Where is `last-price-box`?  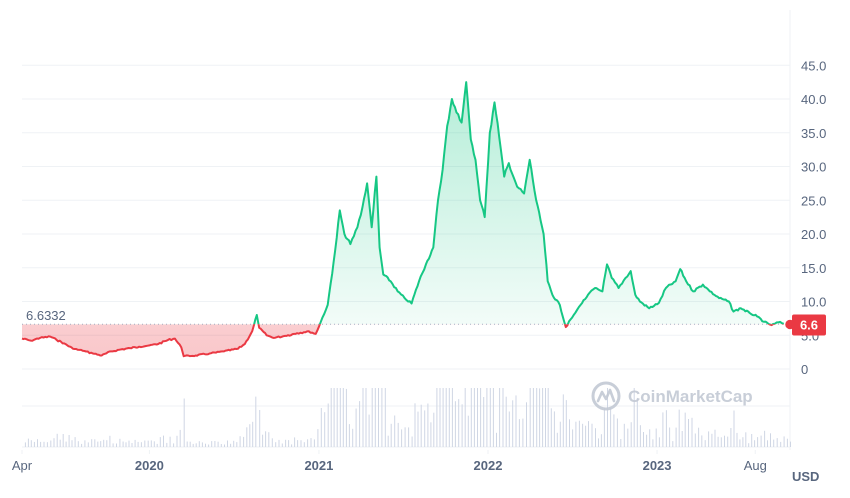
last-price-box is located at coordinates (809, 325).